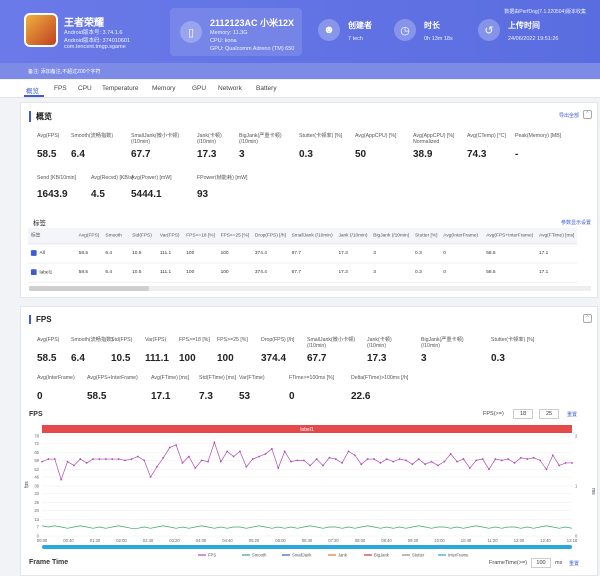  Describe the element at coordinates (270, 236) in the screenshot. I see `table-header: Drop(FPS) [/h]` at that location.